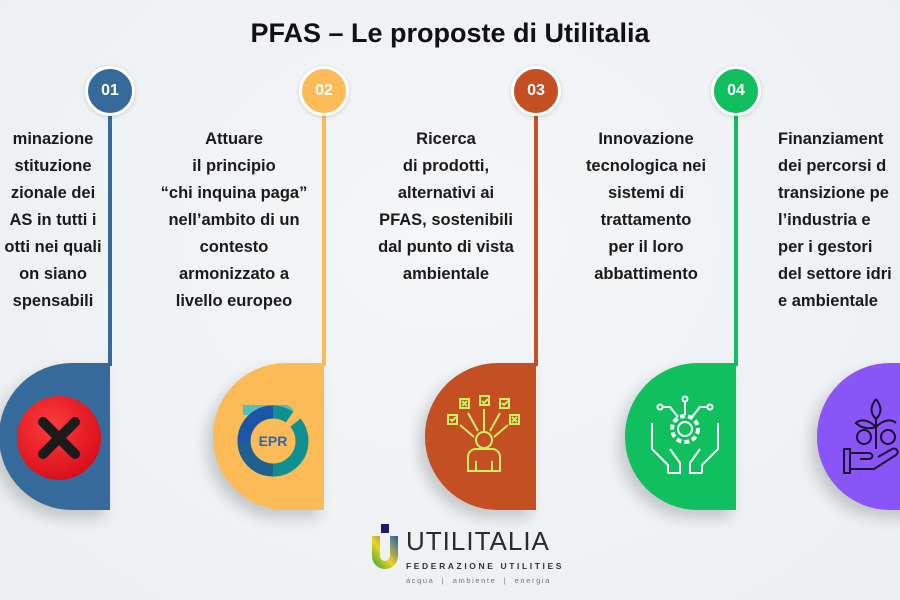 This screenshot has width=900, height=600. What do you see at coordinates (485, 566) in the screenshot?
I see `logo-subtitle: FEDERAZIONE UTILITIES` at bounding box center [485, 566].